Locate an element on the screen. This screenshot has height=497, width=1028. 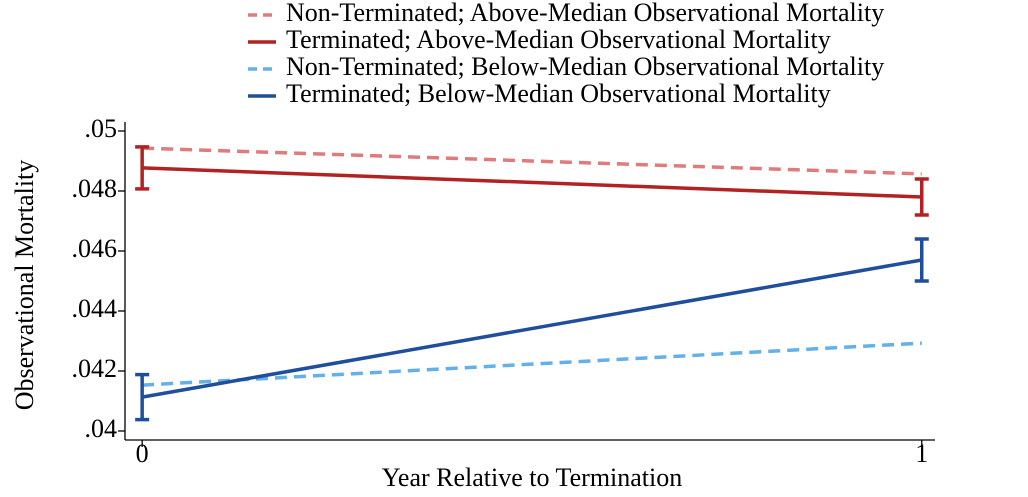
y-tick-label: .042 is located at coordinates (95, 368).